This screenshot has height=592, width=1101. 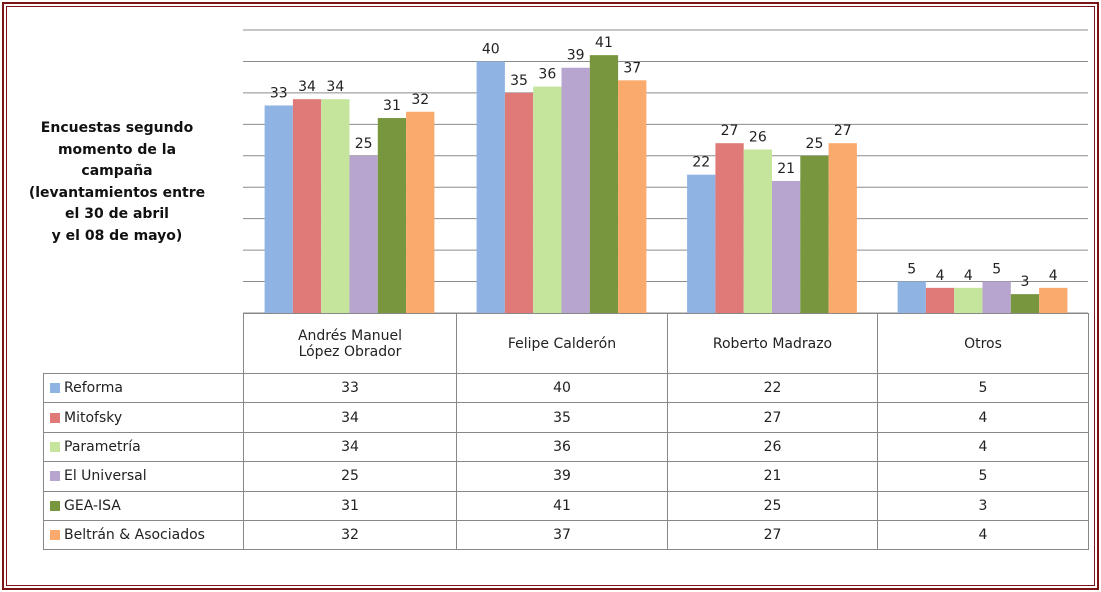 I want to click on legend-entry: Reforma, so click(x=143, y=388).